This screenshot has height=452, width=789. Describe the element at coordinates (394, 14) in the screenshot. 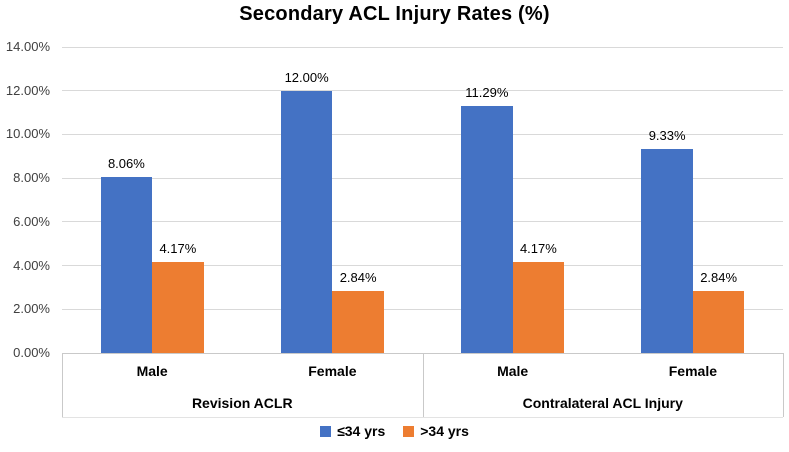

I see `chart-title: Secondary ACL Injury Rates (%)` at that location.